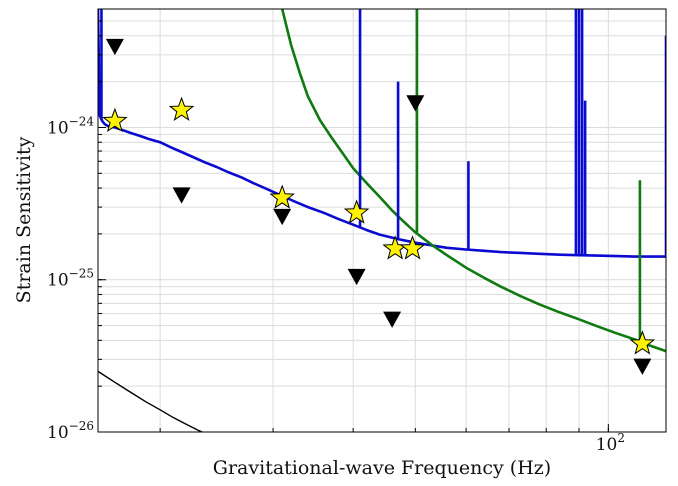 The width and height of the screenshot is (678, 486). Describe the element at coordinates (81, 426) in the screenshot. I see `y-tick-label-exp: −26` at that location.